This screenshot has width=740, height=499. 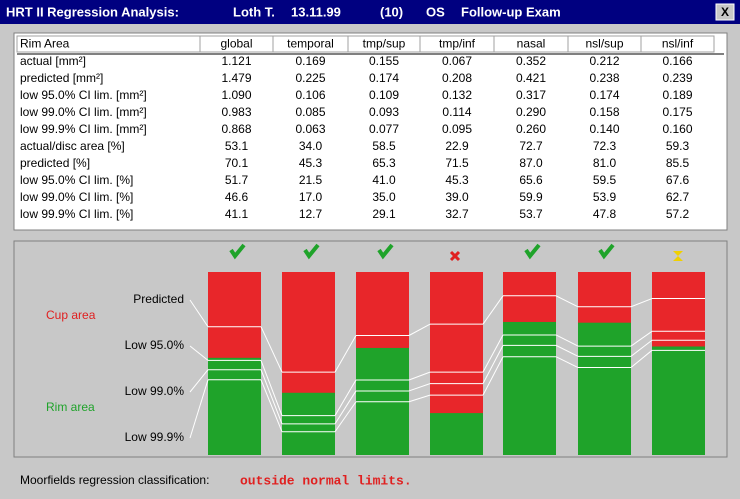 I want to click on table-cell: predicted [mm²], so click(x=61, y=78).